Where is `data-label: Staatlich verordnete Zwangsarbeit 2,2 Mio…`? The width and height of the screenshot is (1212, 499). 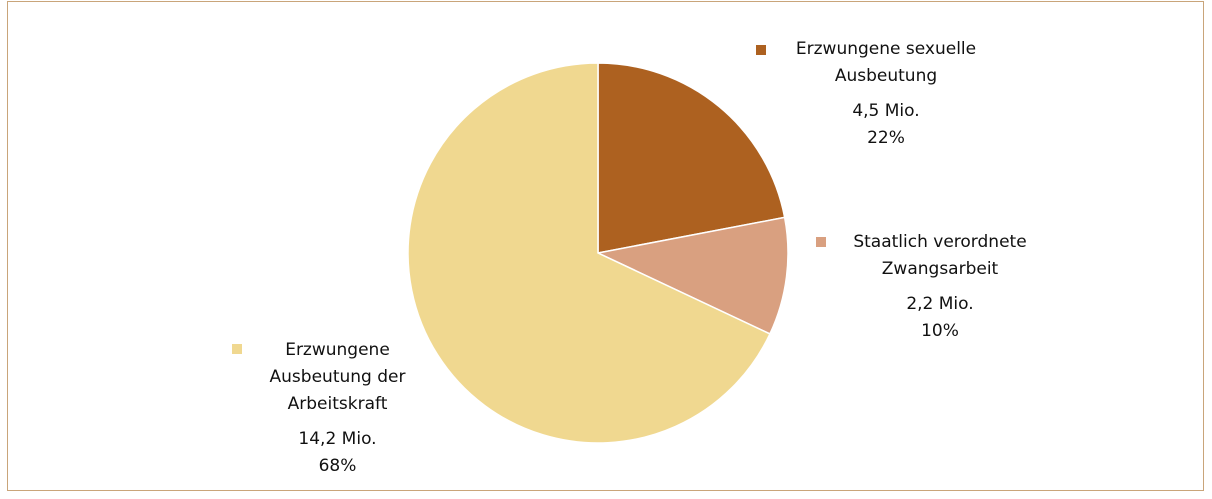
data-label: Staatlich verordnete Zwangsarbeit 2,2 Mio… is located at coordinates (940, 287).